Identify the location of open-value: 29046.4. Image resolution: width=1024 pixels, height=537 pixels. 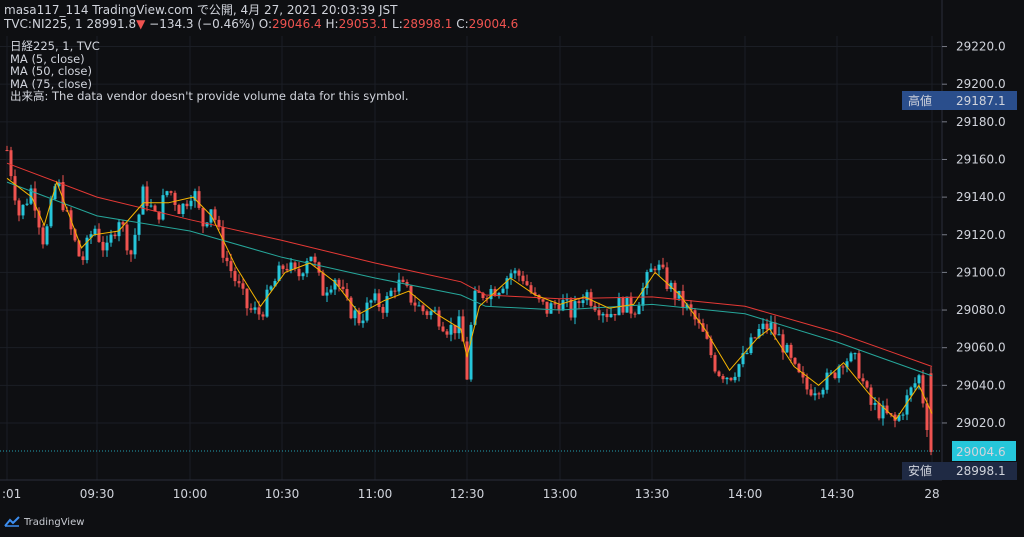
(297, 24).